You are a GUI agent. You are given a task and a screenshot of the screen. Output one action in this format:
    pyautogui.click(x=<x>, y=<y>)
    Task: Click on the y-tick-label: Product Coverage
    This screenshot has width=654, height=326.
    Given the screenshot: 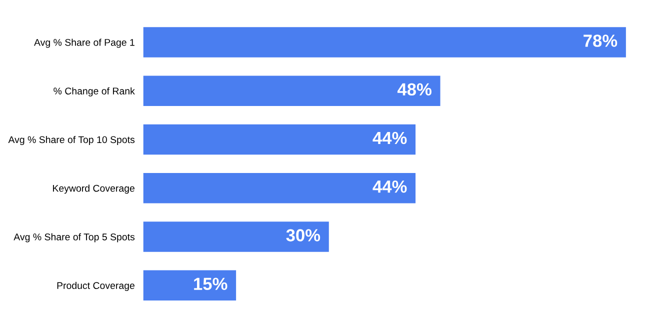 What is the action you would take?
    pyautogui.click(x=95, y=286)
    